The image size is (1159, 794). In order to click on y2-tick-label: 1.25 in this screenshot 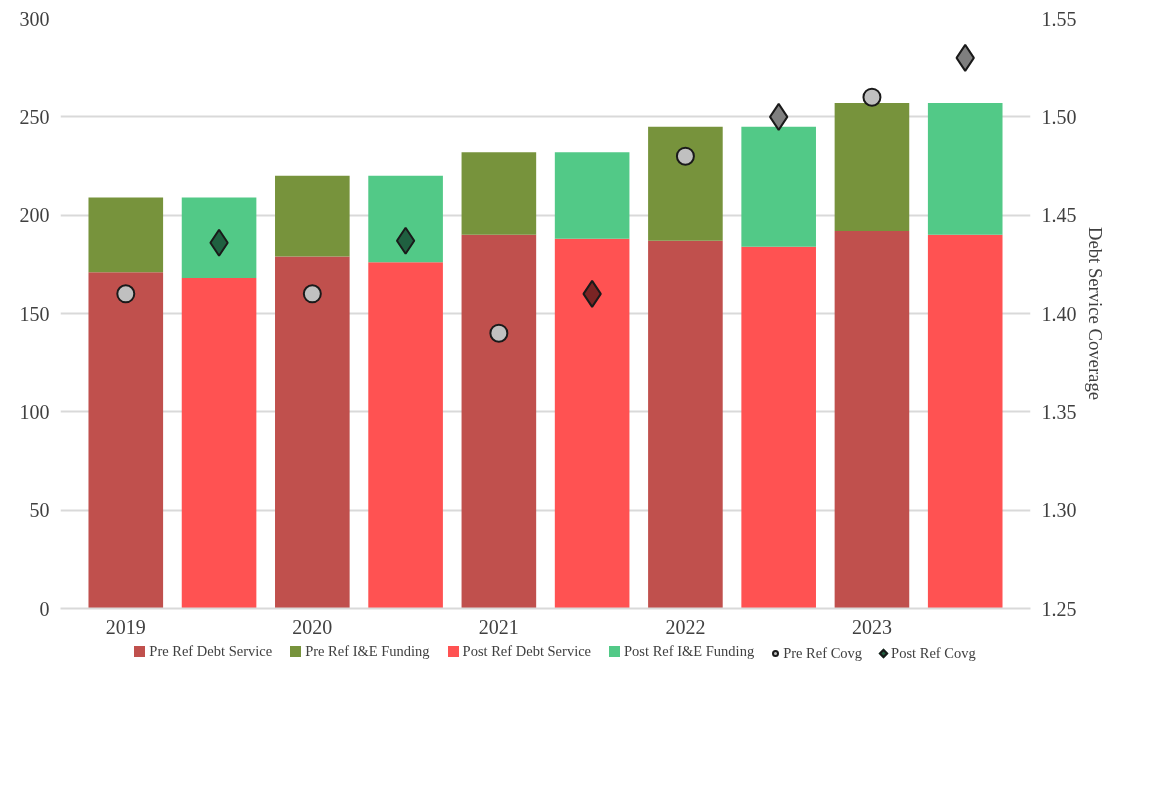, I will do `click(1059, 608)`.